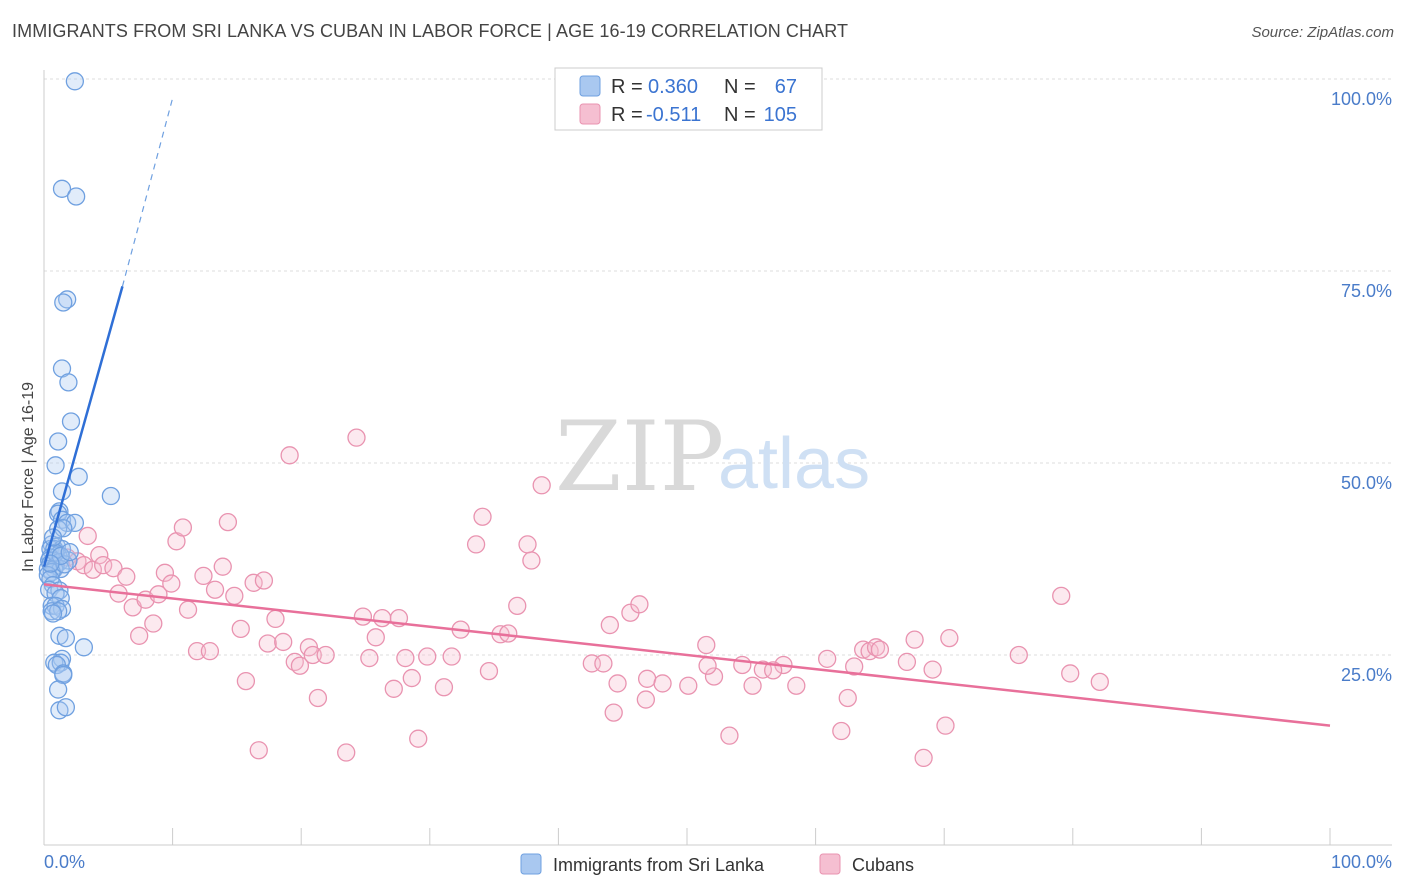 The height and width of the screenshot is (892, 1406). I want to click on bottom-legend-swatch-cubans, so click(830, 864).